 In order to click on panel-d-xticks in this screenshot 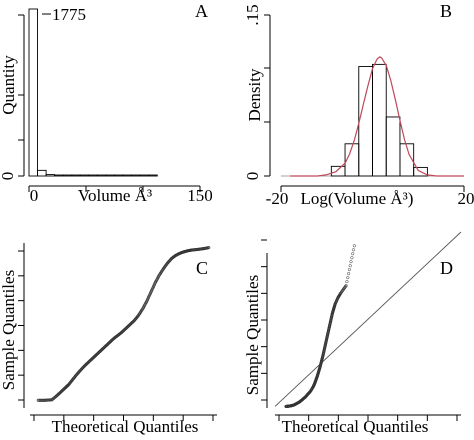, I will do `click(368, 418)`.